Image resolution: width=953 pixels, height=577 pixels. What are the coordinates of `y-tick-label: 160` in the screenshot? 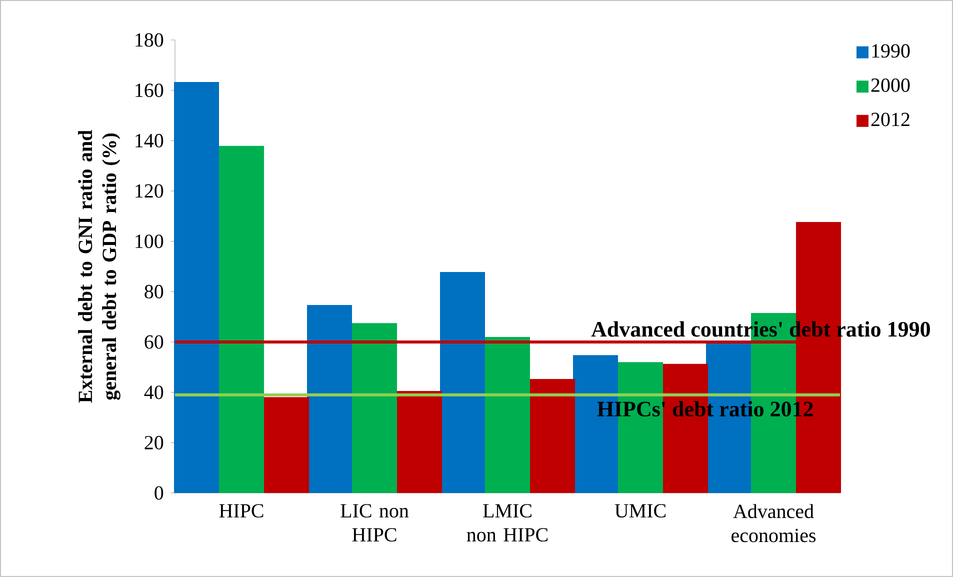 It's located at (150, 91).